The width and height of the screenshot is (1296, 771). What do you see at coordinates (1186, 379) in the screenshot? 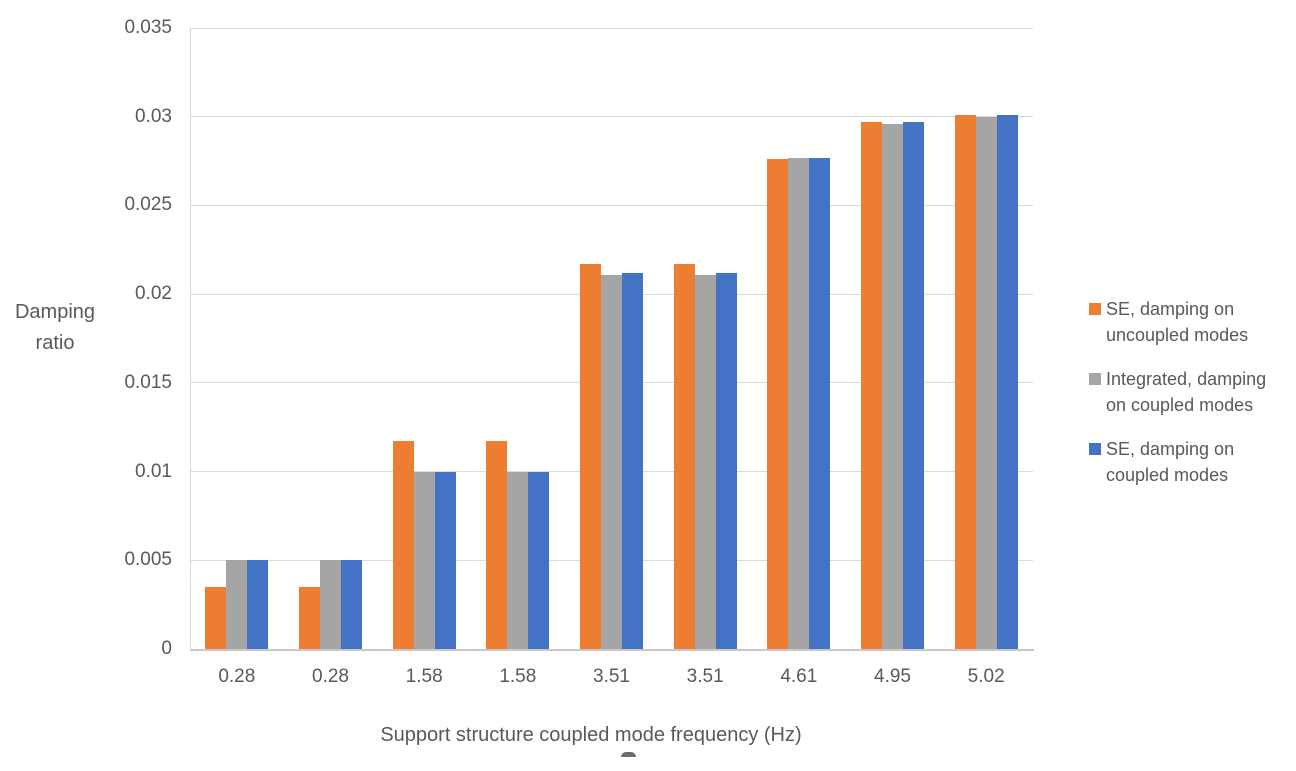
I see `legend-label-line: Integrated, damping` at bounding box center [1186, 379].